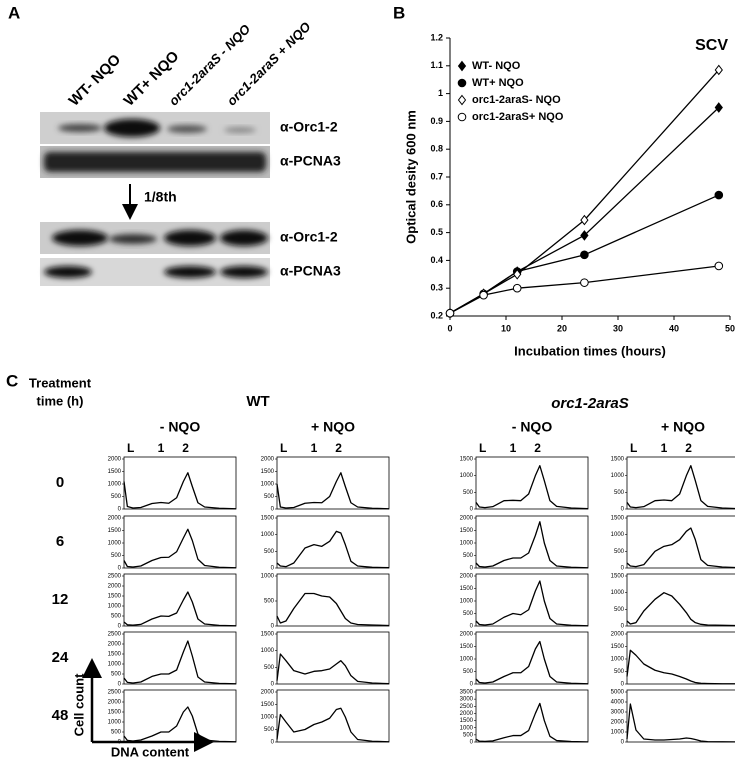 The image size is (735, 761). I want to click on column-header: - NQO, so click(532, 427).